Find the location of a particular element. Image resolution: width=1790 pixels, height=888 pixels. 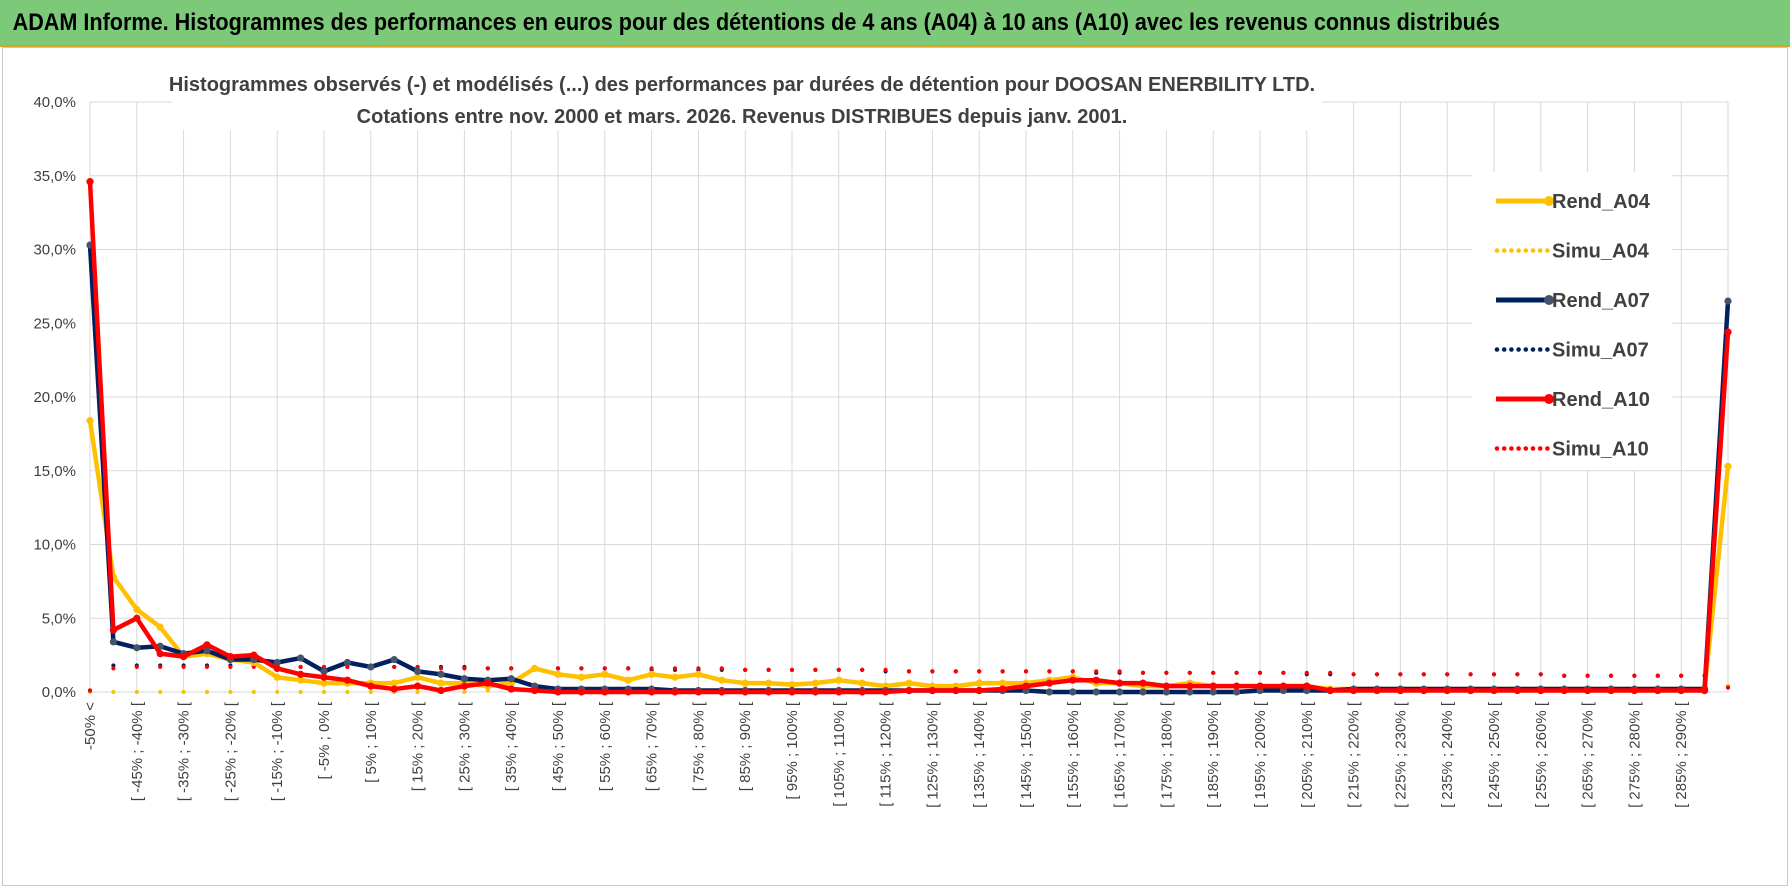

y-tick-label: 20,0% is located at coordinates (54, 397).